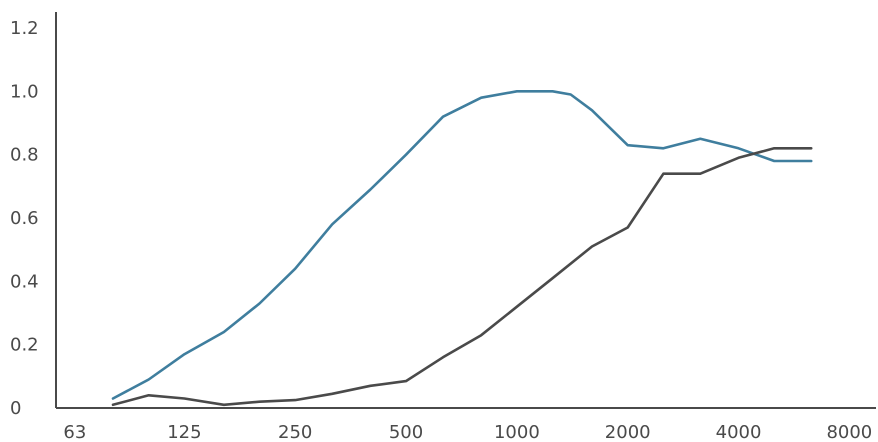  Describe the element at coordinates (24, 155) in the screenshot. I see `y-tick-label: 0.8` at that location.